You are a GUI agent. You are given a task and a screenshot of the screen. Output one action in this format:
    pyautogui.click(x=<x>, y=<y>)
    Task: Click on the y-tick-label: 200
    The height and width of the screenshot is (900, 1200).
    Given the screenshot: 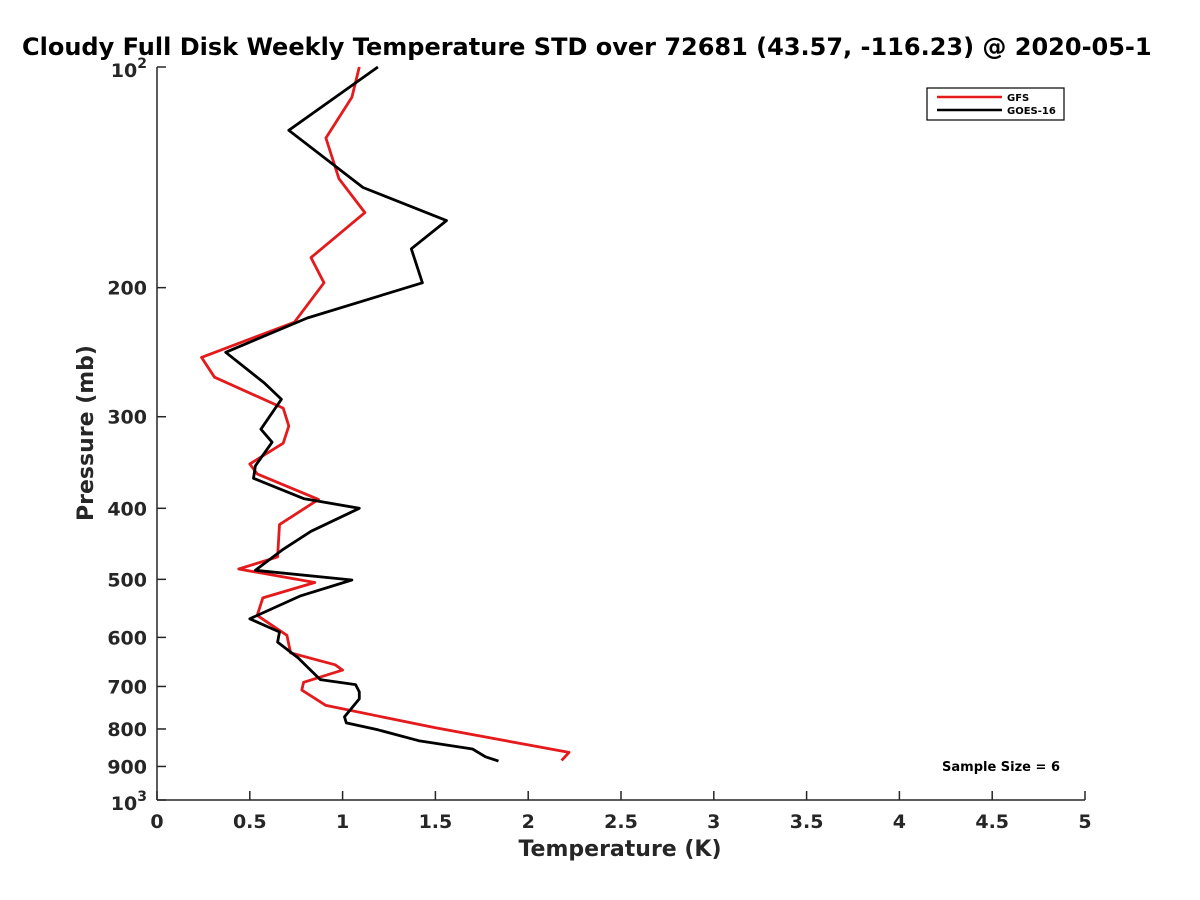 What is the action you would take?
    pyautogui.click(x=127, y=289)
    